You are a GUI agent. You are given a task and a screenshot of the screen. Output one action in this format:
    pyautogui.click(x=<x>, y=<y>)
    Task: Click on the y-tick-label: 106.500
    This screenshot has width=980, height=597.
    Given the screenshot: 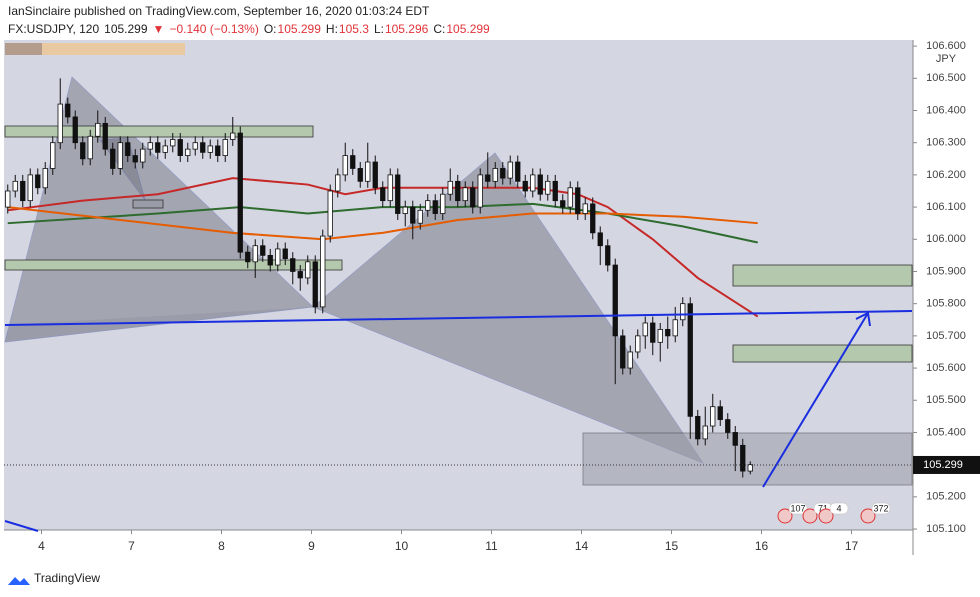 What is the action you would take?
    pyautogui.click(x=946, y=78)
    